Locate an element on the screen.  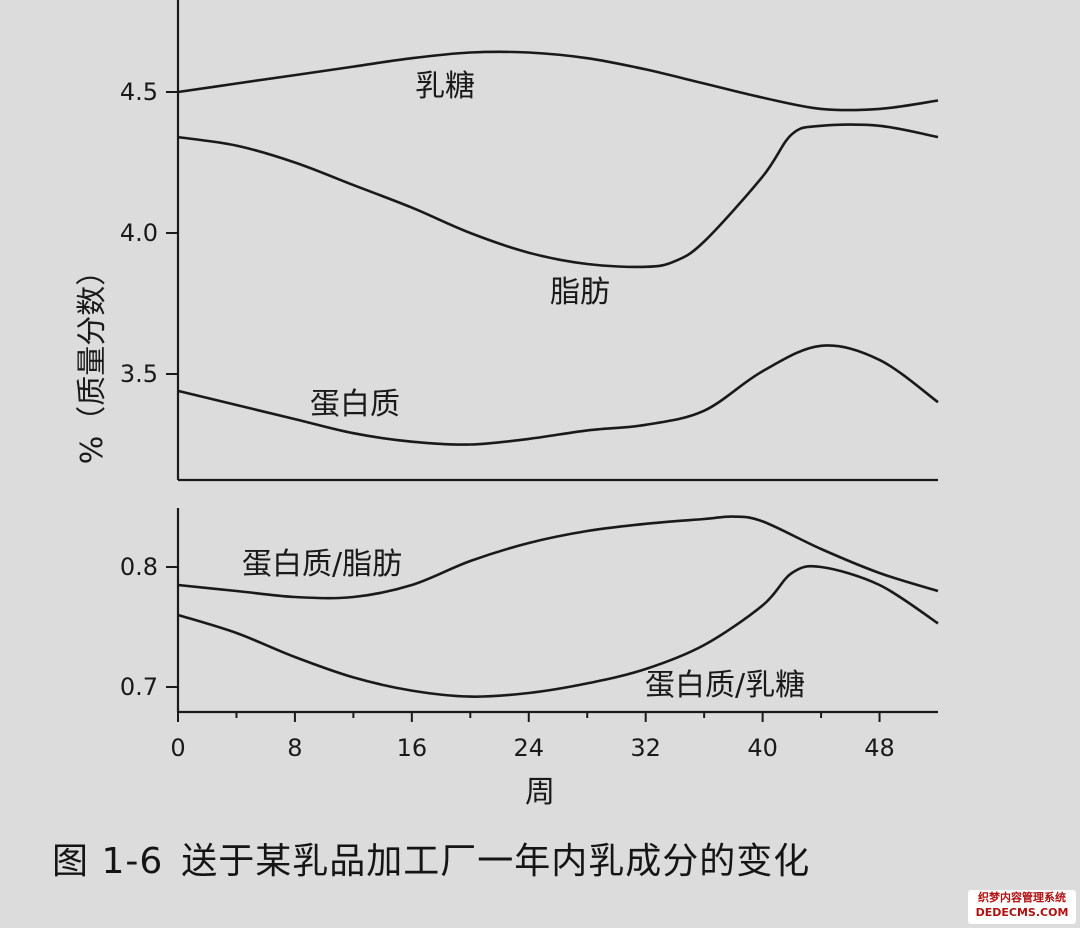
x-tick-label: 40 is located at coordinates (762, 748).